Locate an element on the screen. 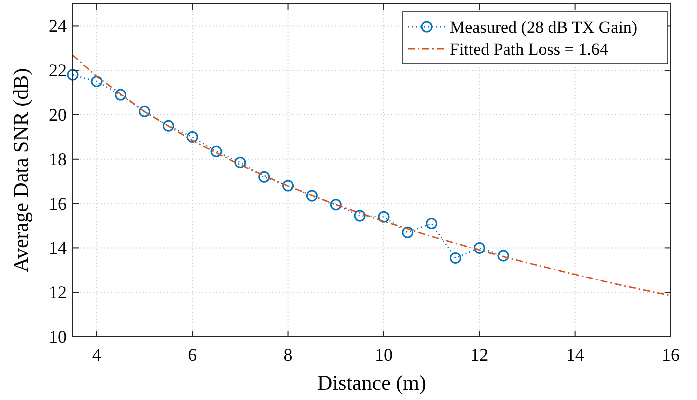 The height and width of the screenshot is (400, 697). y-tick-label: 20 is located at coordinates (58, 115).